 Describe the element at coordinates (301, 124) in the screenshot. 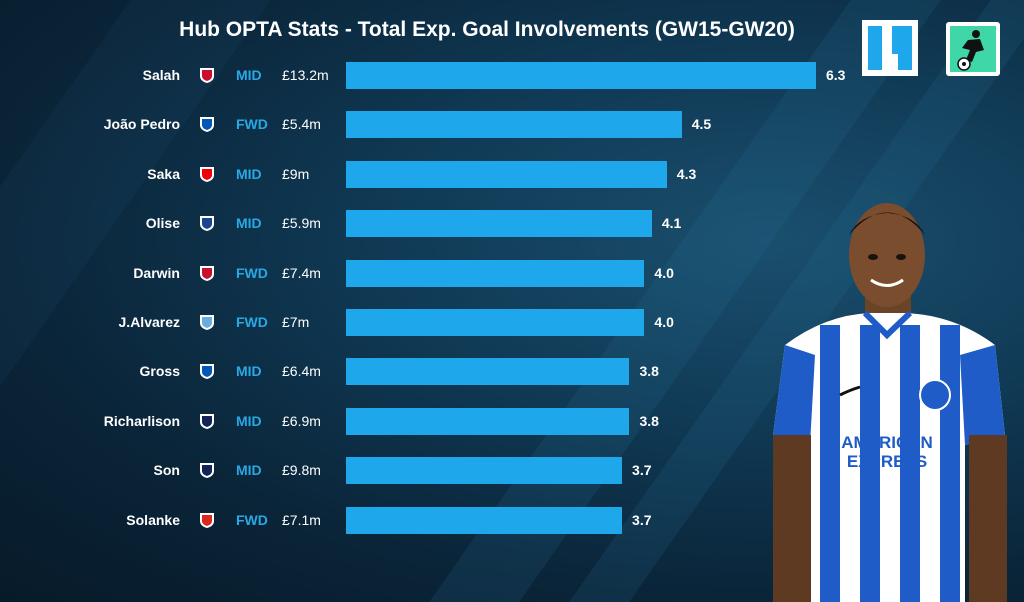

I see `price-label: £5.4m` at that location.